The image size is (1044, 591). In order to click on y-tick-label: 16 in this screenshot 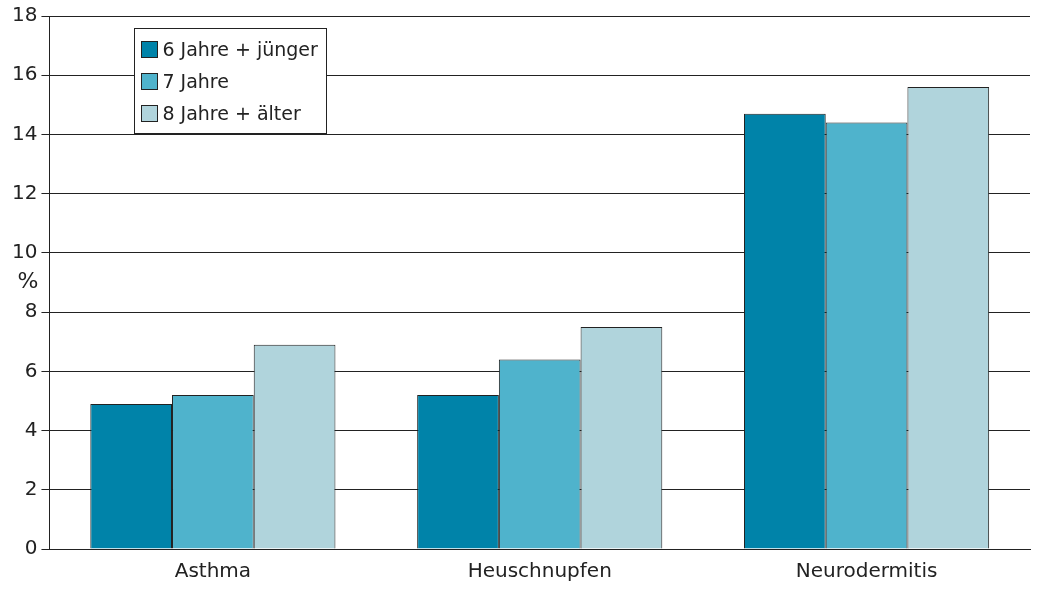, I will do `click(25, 73)`.